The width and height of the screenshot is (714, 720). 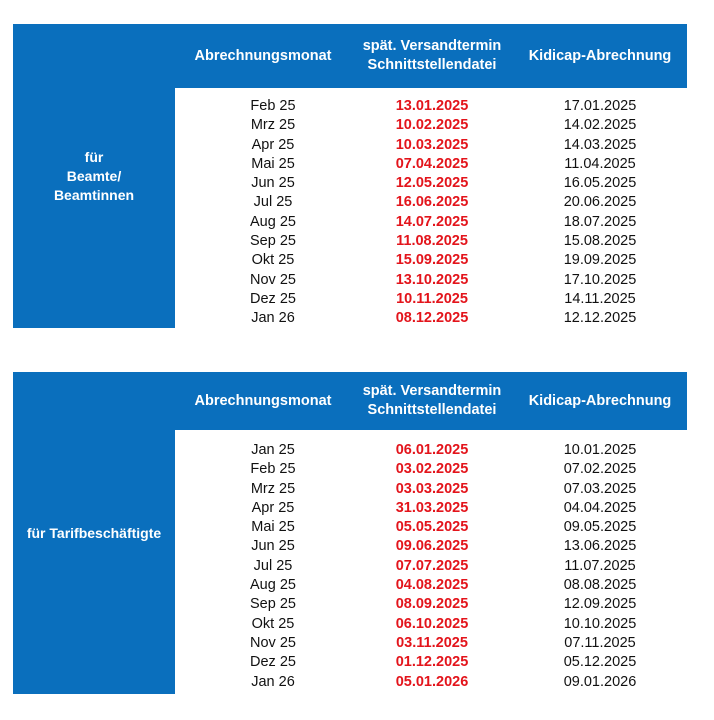 I want to click on deadline-cell: 01.12.2025, so click(x=432, y=662).